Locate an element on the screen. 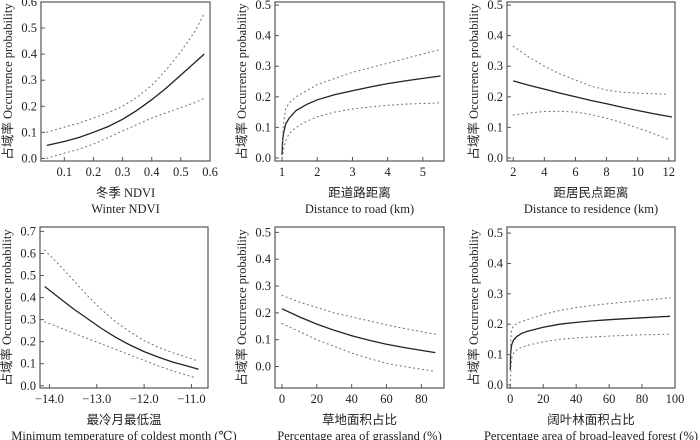  x-axis-label-cn: 距道路距离 is located at coordinates (359, 192).